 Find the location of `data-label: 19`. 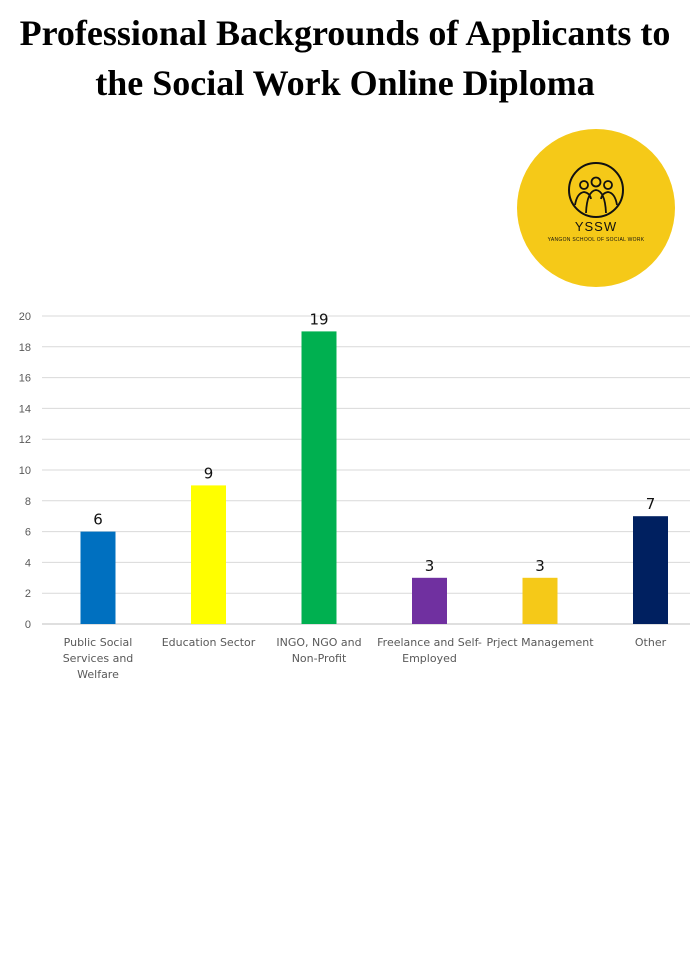

data-label: 19 is located at coordinates (318, 319).